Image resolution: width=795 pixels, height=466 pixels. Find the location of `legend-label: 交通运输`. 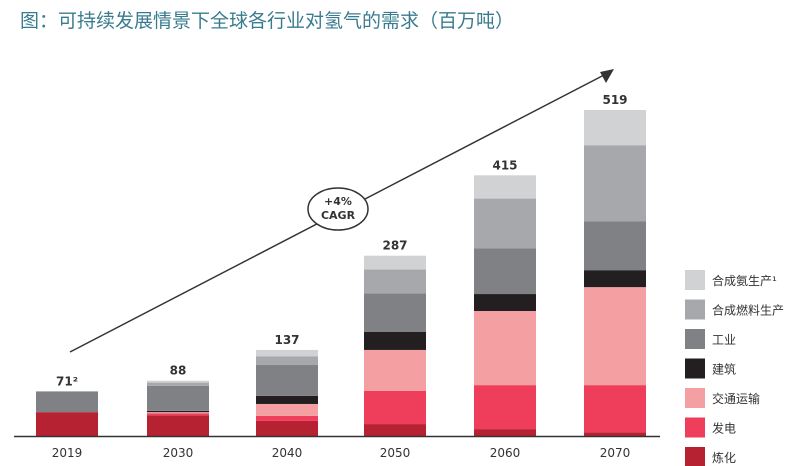

legend-label: 交通运输 is located at coordinates (736, 398).